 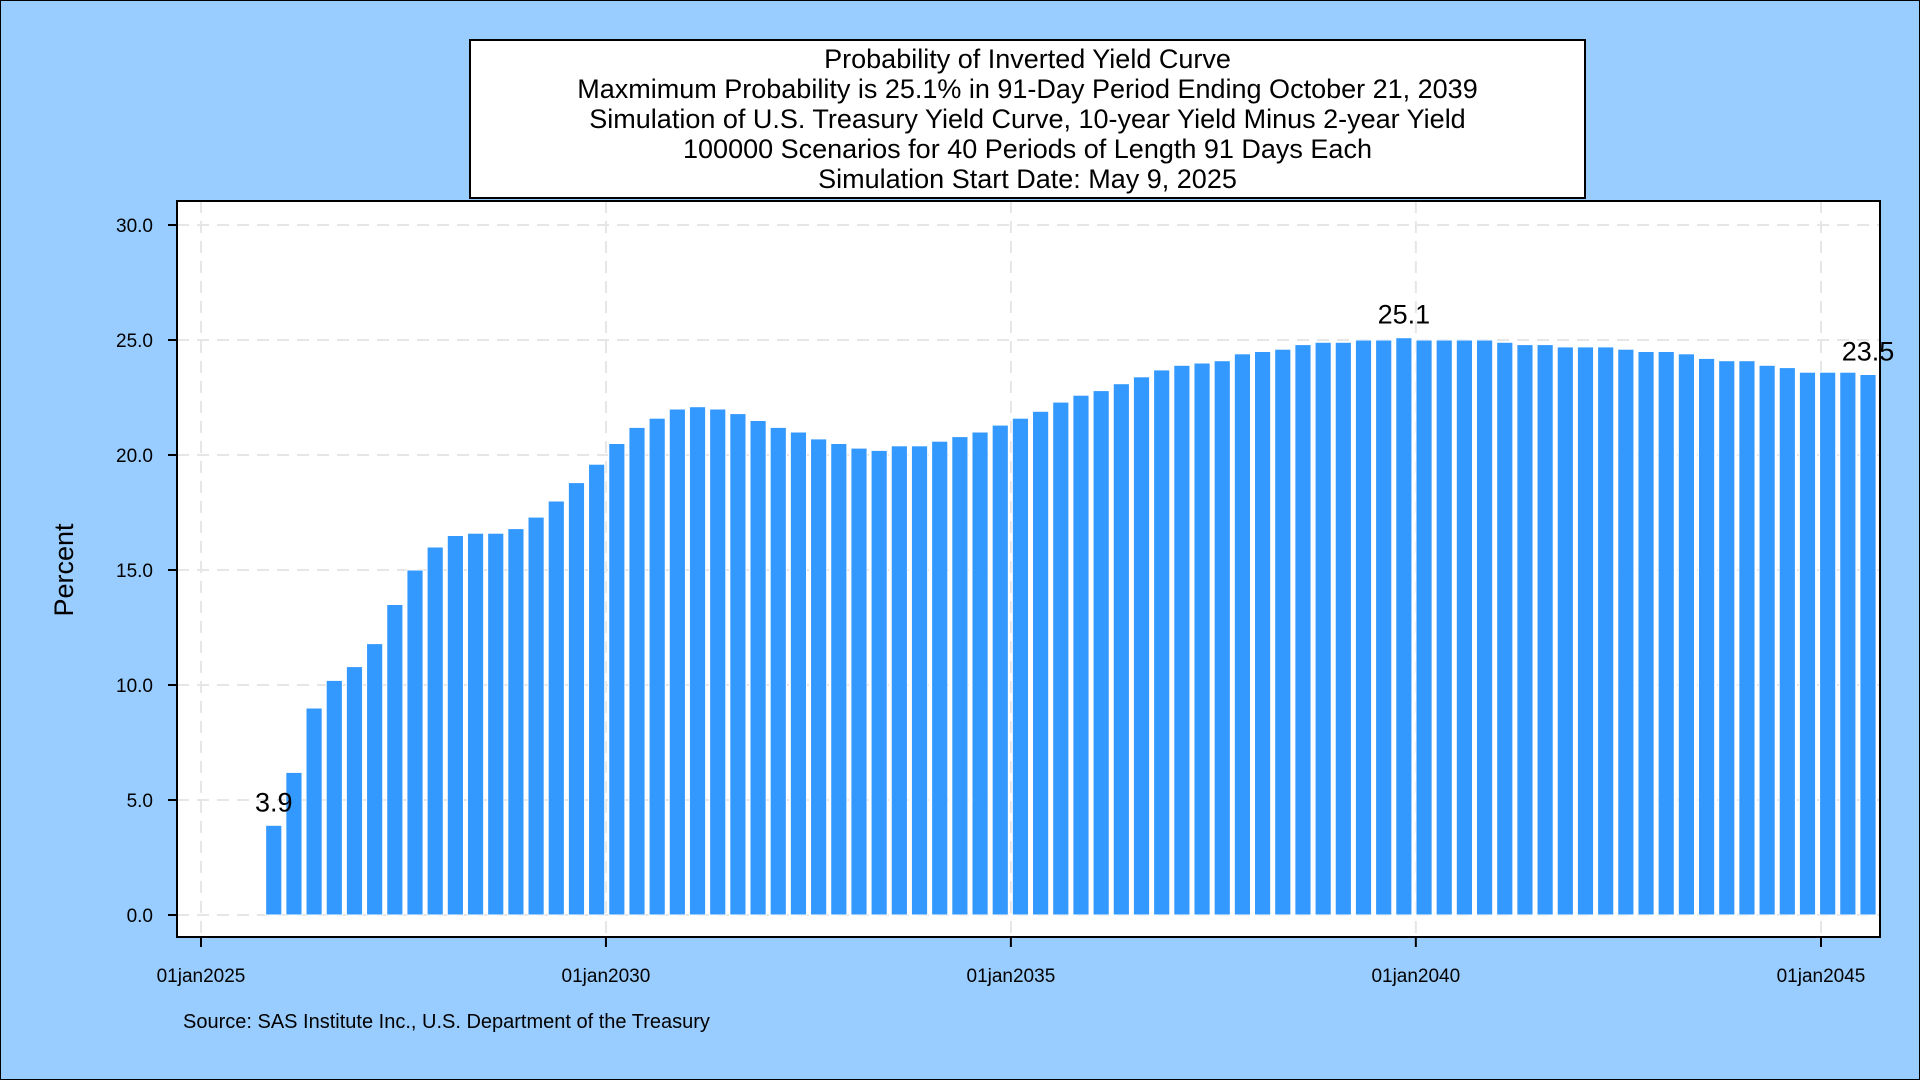 I want to click on chart-title: Probability of Inverted Yield Curve, so click(x=1027, y=59).